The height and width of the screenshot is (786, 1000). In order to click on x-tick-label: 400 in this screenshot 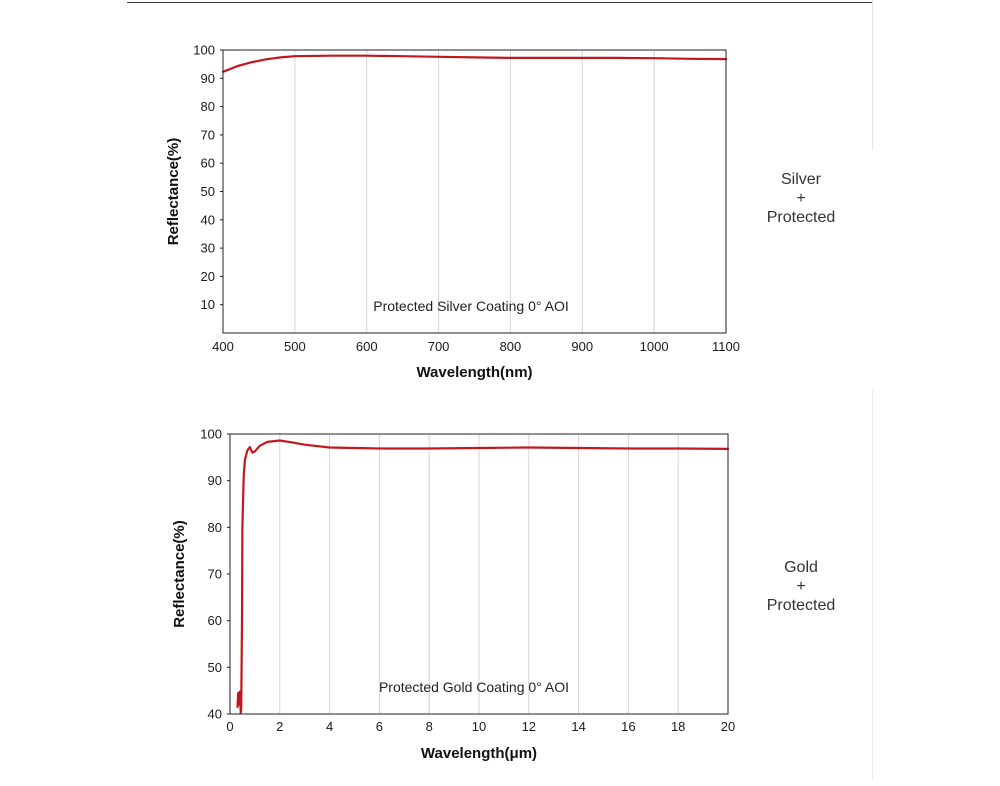, I will do `click(223, 346)`.